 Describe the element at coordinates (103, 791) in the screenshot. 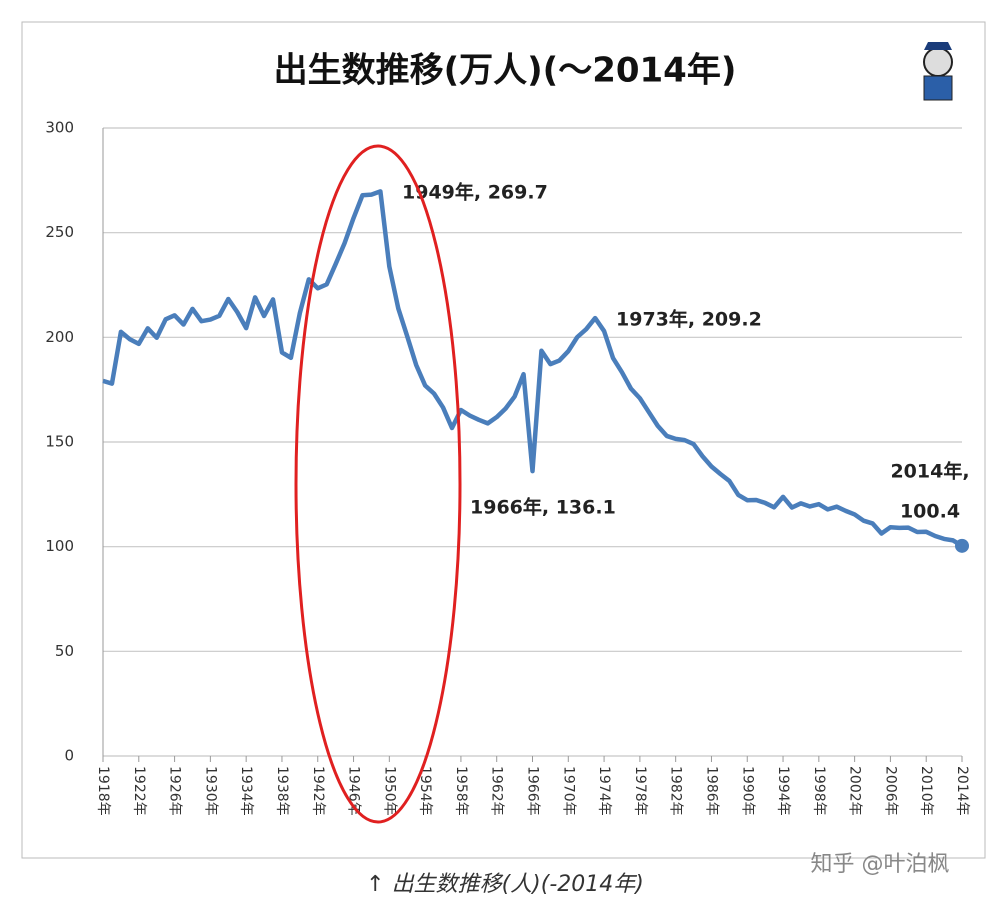

I see `x-tick-label: 1918年` at that location.